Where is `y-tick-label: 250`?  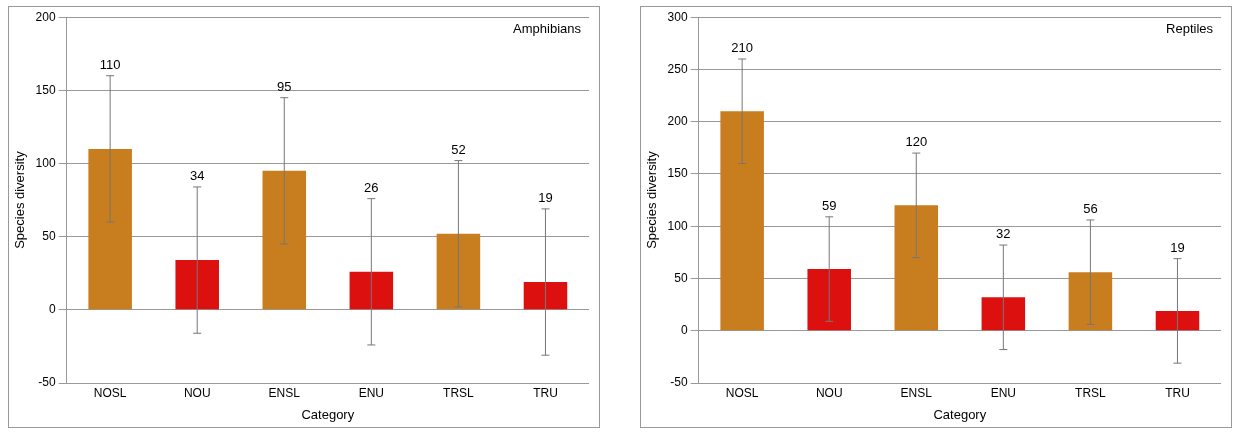 y-tick-label: 250 is located at coordinates (677, 68).